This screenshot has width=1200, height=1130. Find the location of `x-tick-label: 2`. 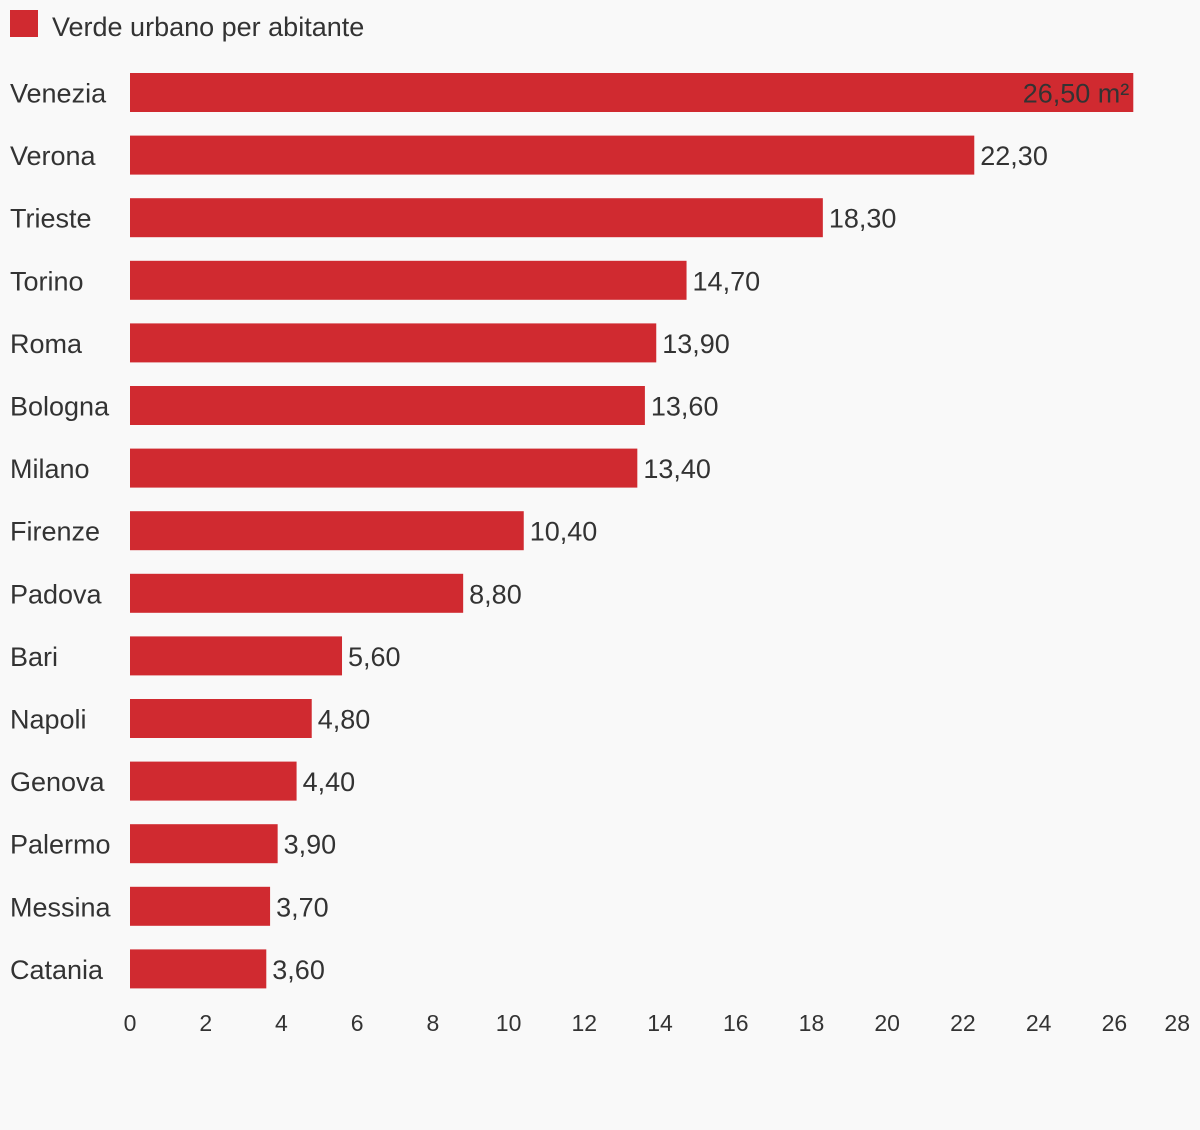

x-tick-label: 2 is located at coordinates (205, 1023).